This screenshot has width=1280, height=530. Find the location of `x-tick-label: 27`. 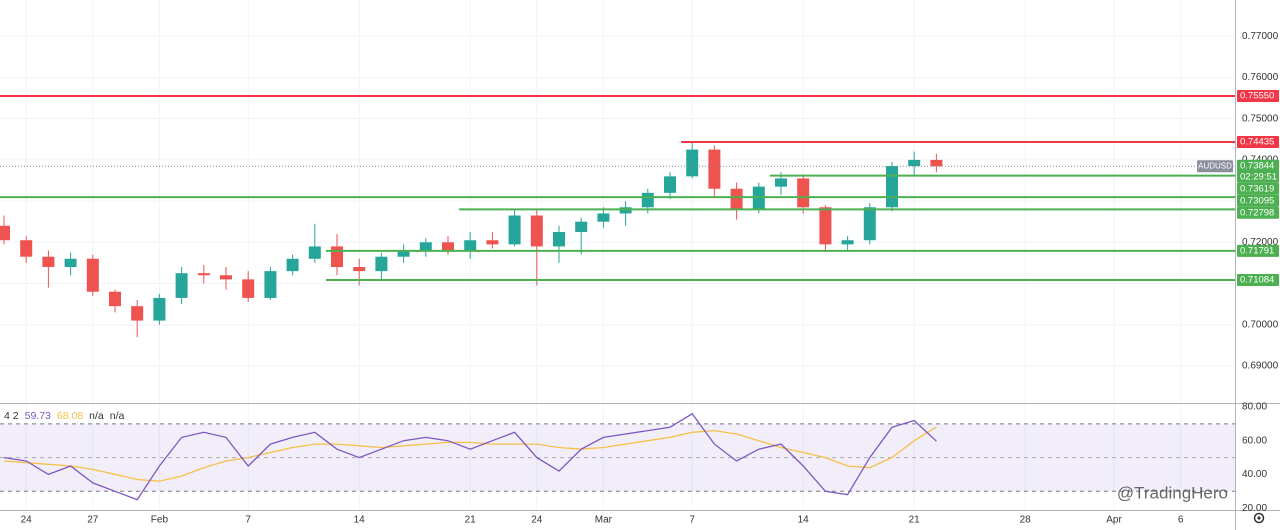

x-tick-label: 27 is located at coordinates (93, 520).